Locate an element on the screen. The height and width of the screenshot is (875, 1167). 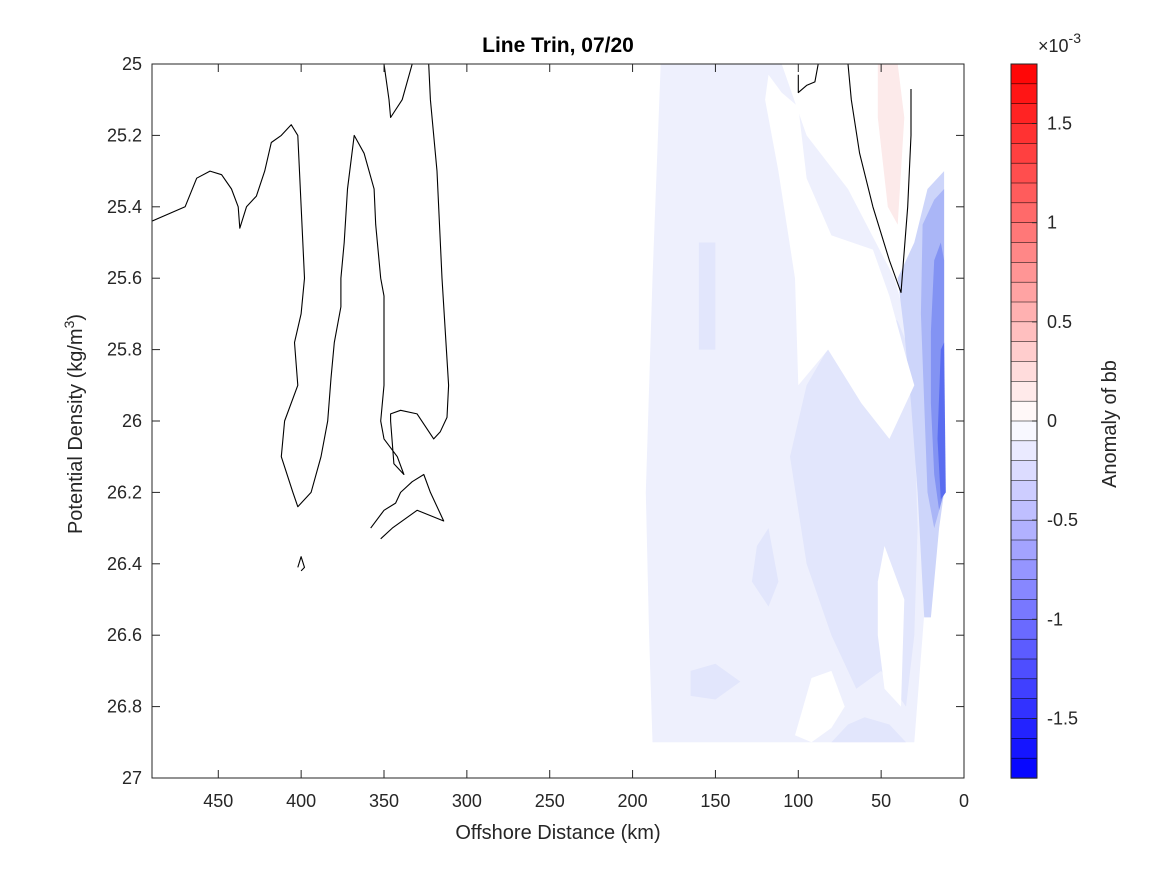
colorbar-tick-label-1: 1 is located at coordinates (1052, 223).